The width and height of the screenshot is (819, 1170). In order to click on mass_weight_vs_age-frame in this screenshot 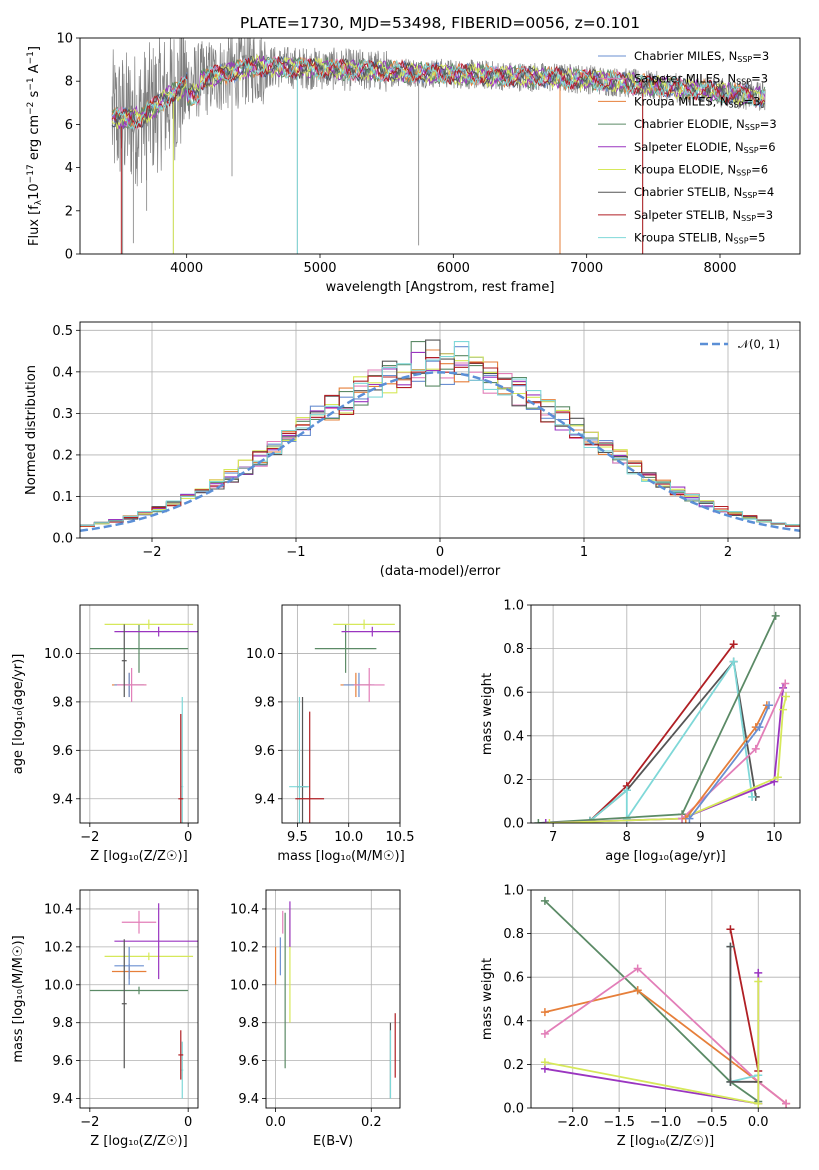, I will do `click(665, 714)`.